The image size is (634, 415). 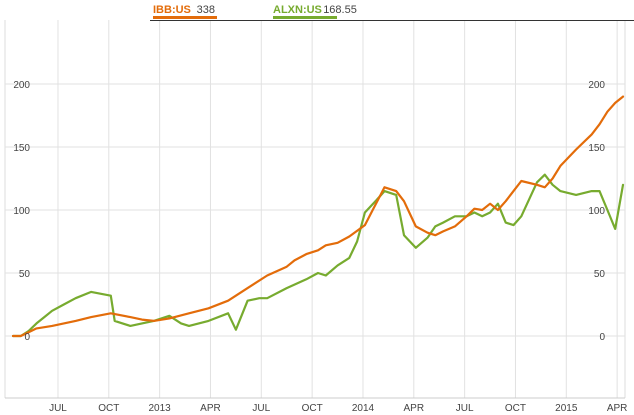 What do you see at coordinates (338, 408) in the screenshot?
I see `x-axis-labels: JUL OCT 2013 APR JUL OCT 2014 APR JUL OCT 2015 APR` at bounding box center [338, 408].